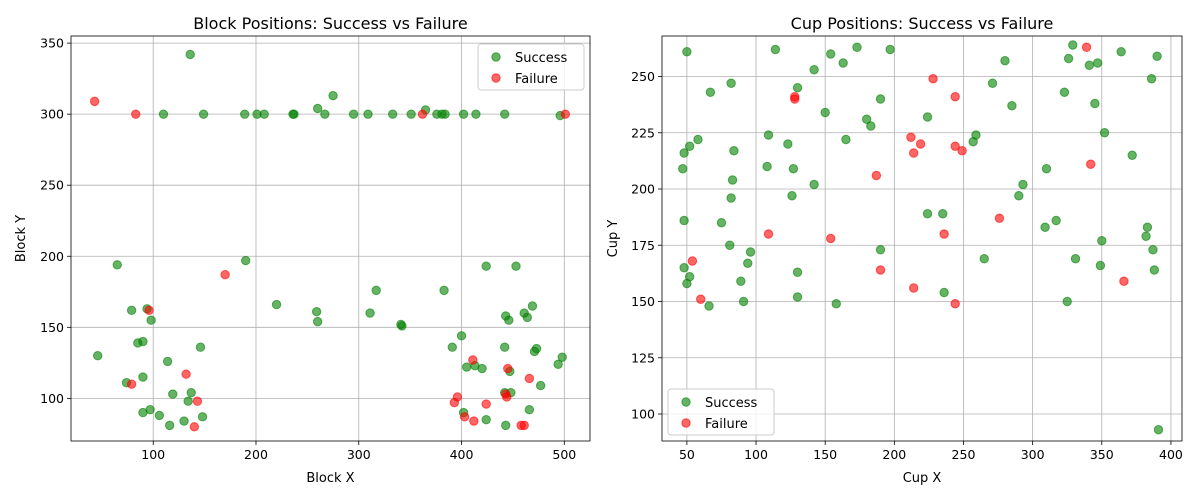 Image resolution: width=1200 pixels, height=504 pixels. What do you see at coordinates (52, 327) in the screenshot?
I see `y-tick-label: 150` at bounding box center [52, 327].